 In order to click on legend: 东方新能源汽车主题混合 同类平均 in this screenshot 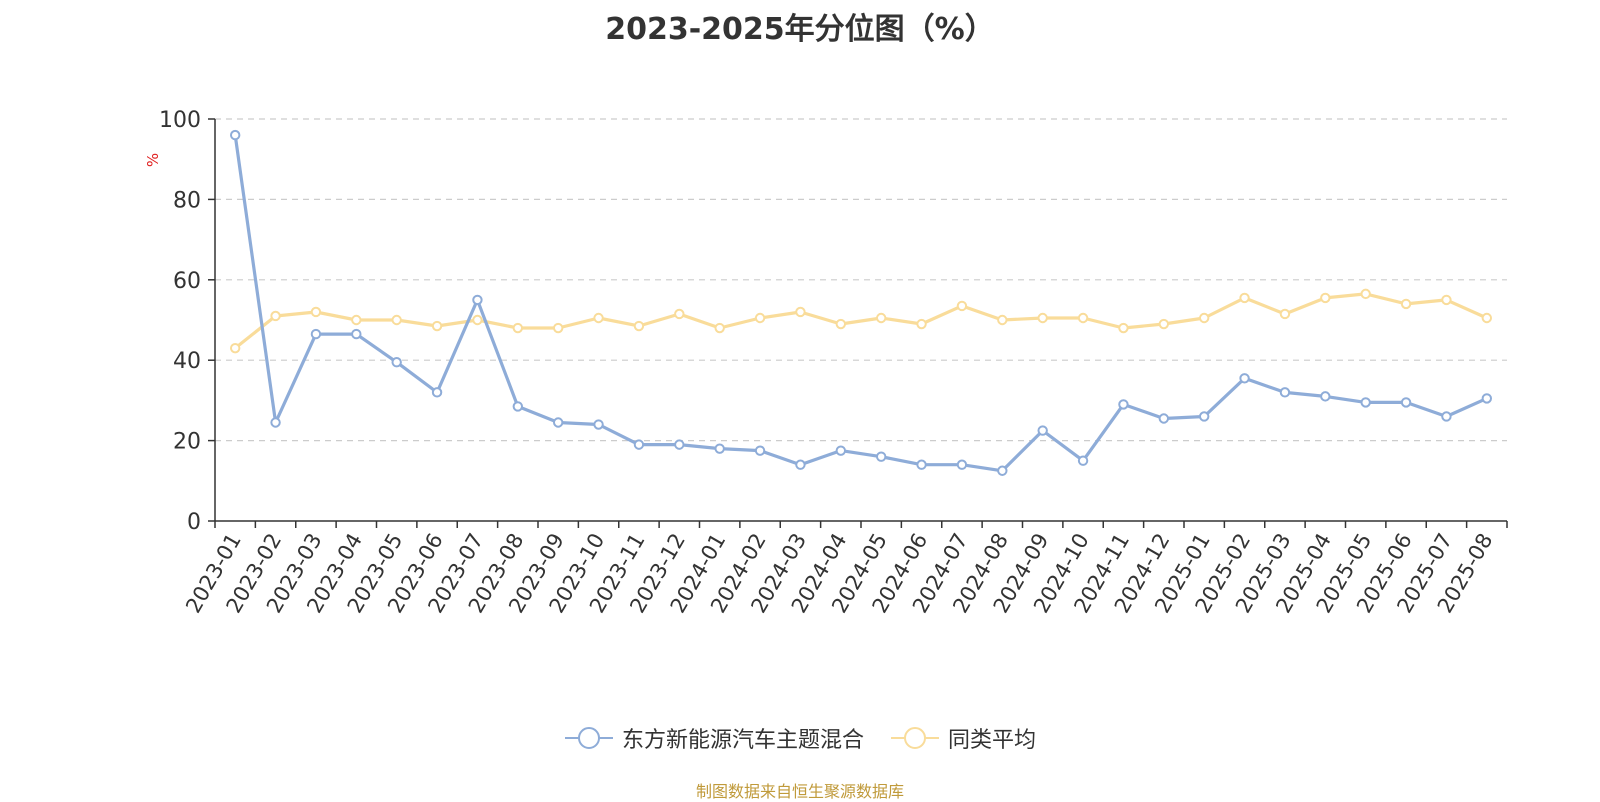, I will do `click(800, 738)`.